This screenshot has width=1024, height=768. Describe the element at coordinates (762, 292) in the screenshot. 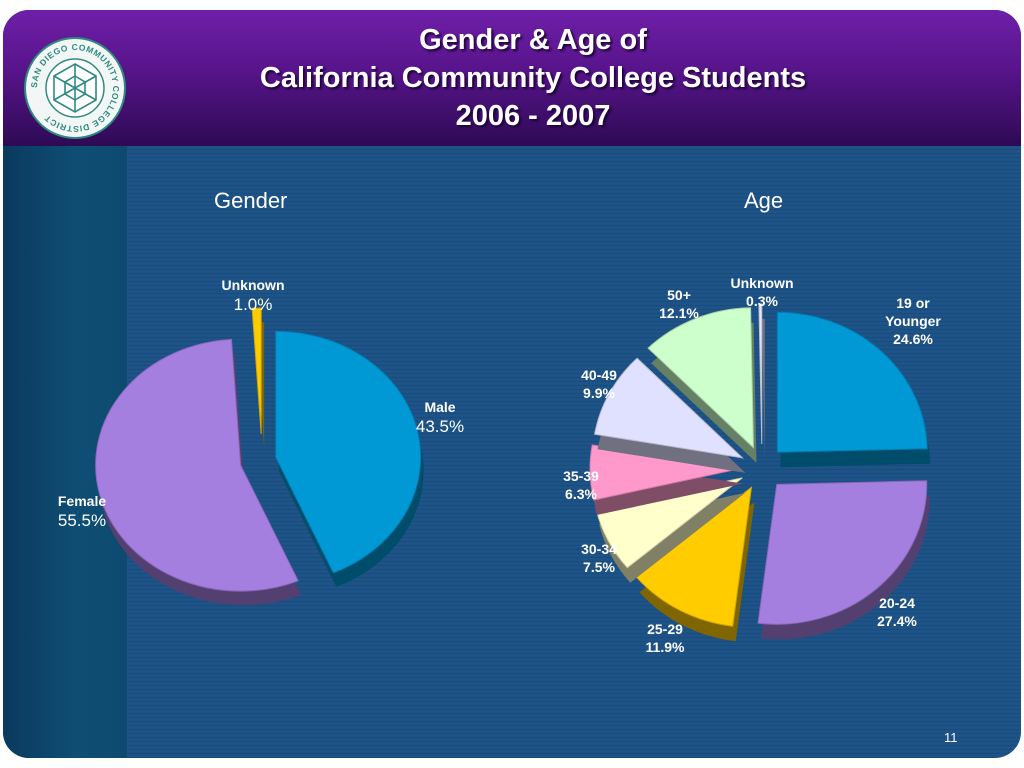

I see `age-label-unknown: Unknown 0.3%` at that location.